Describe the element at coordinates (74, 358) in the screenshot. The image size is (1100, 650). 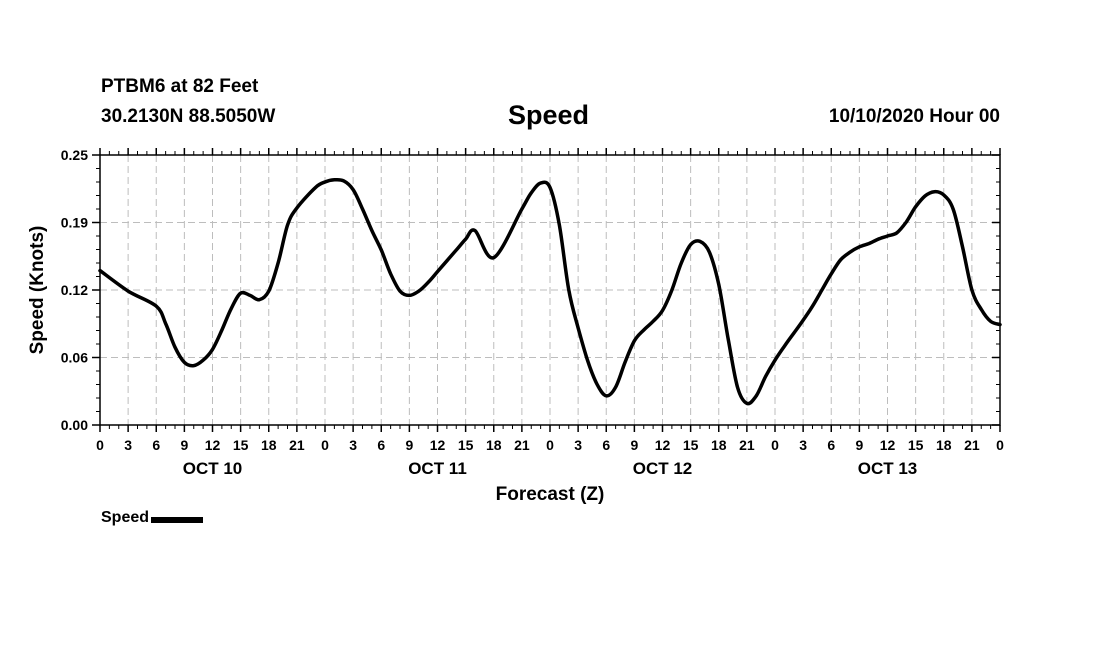
I see `y-tick-label: 0.06` at that location.